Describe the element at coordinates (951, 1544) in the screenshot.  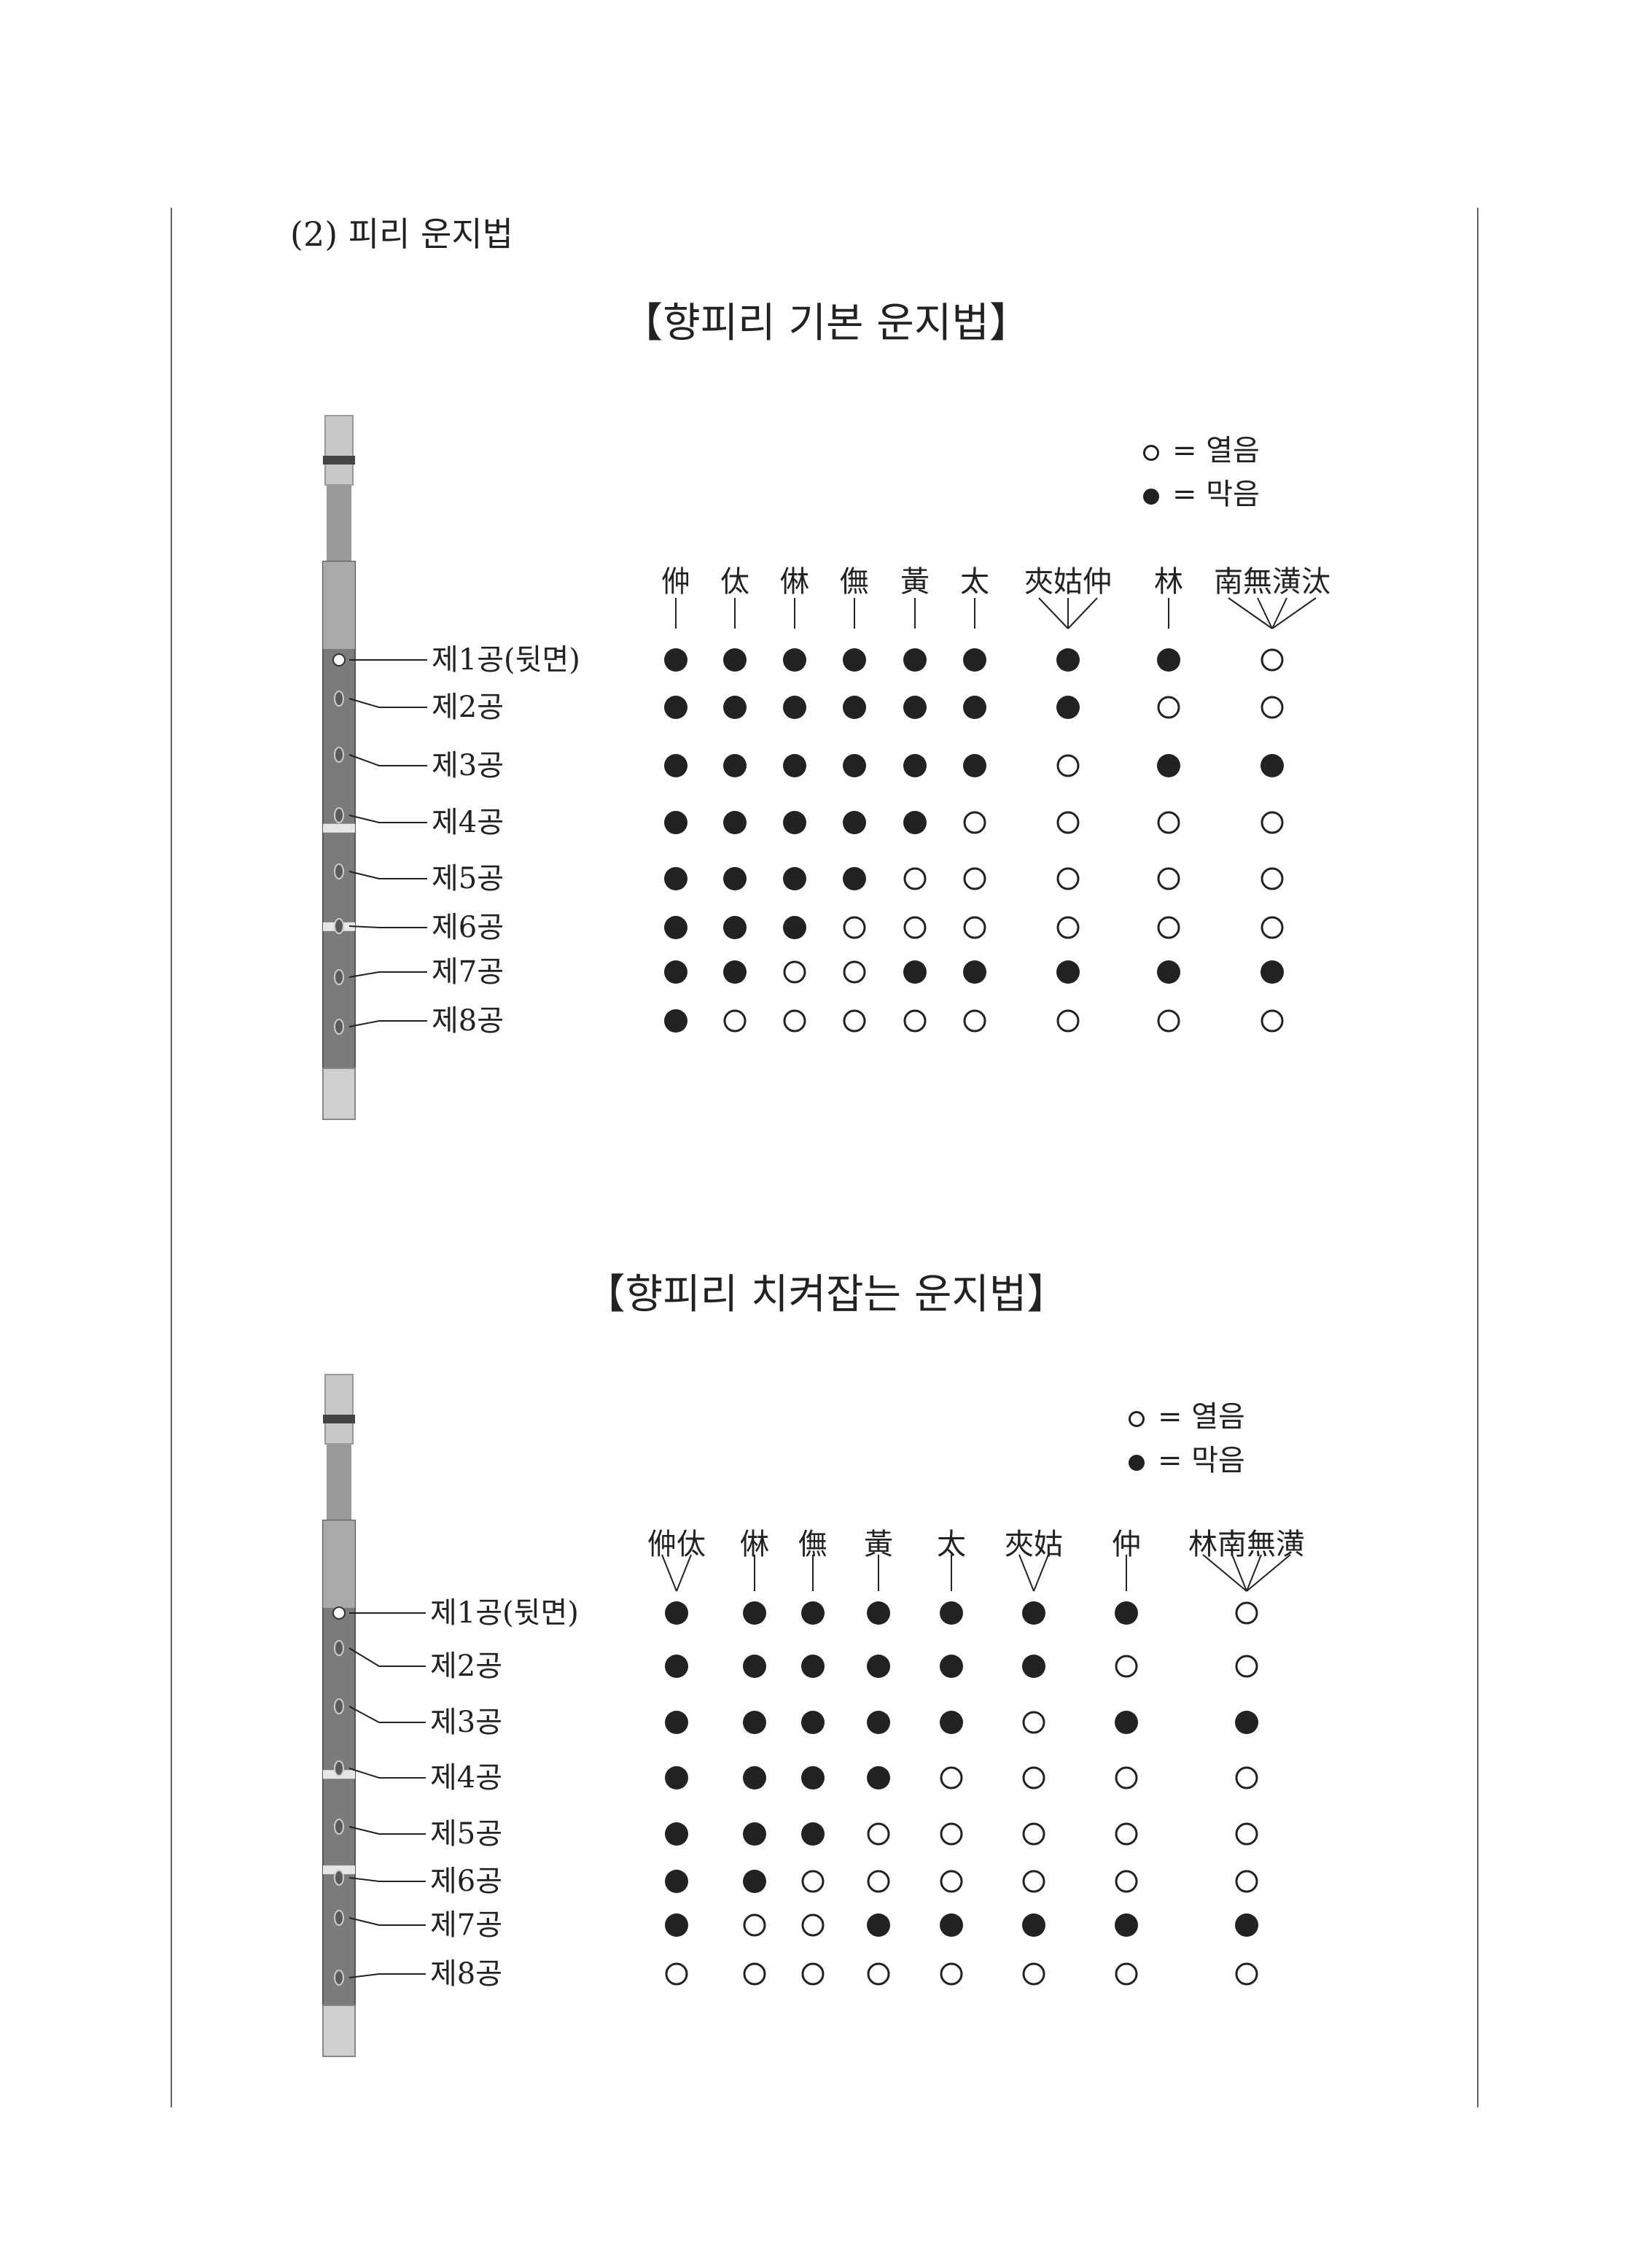
I see `note-label: 太` at that location.